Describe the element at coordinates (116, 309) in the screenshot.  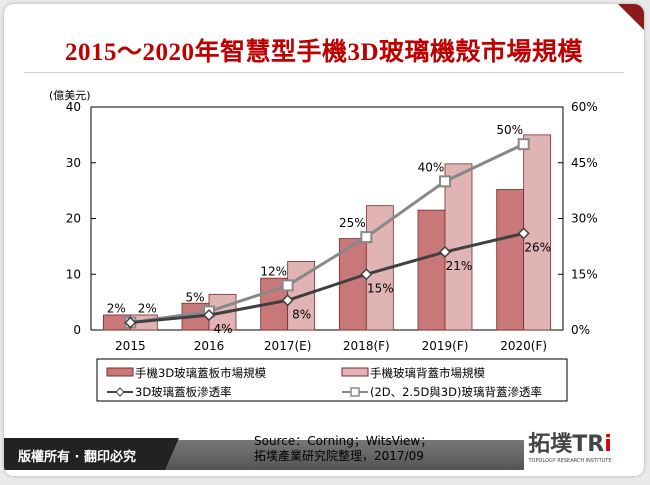
I see `data-label-3d-cover: 2%` at that location.